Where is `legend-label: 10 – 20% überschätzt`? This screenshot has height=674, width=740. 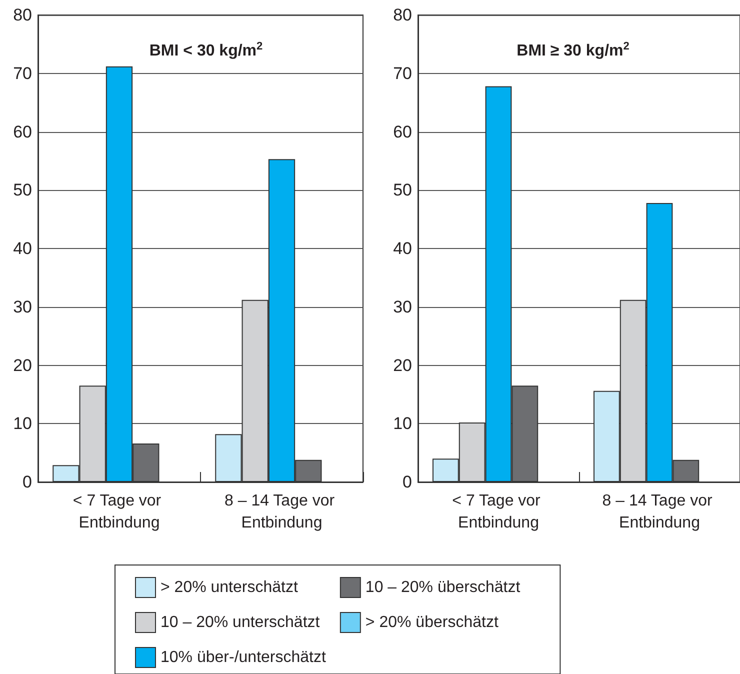
legend-label: 10 – 20% überschätzt is located at coordinates (443, 587).